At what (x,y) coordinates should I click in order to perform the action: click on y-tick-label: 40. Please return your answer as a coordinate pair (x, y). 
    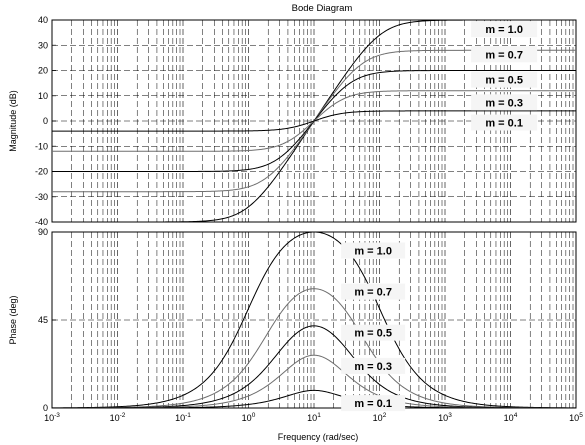
    Looking at the image, I should click on (43, 20).